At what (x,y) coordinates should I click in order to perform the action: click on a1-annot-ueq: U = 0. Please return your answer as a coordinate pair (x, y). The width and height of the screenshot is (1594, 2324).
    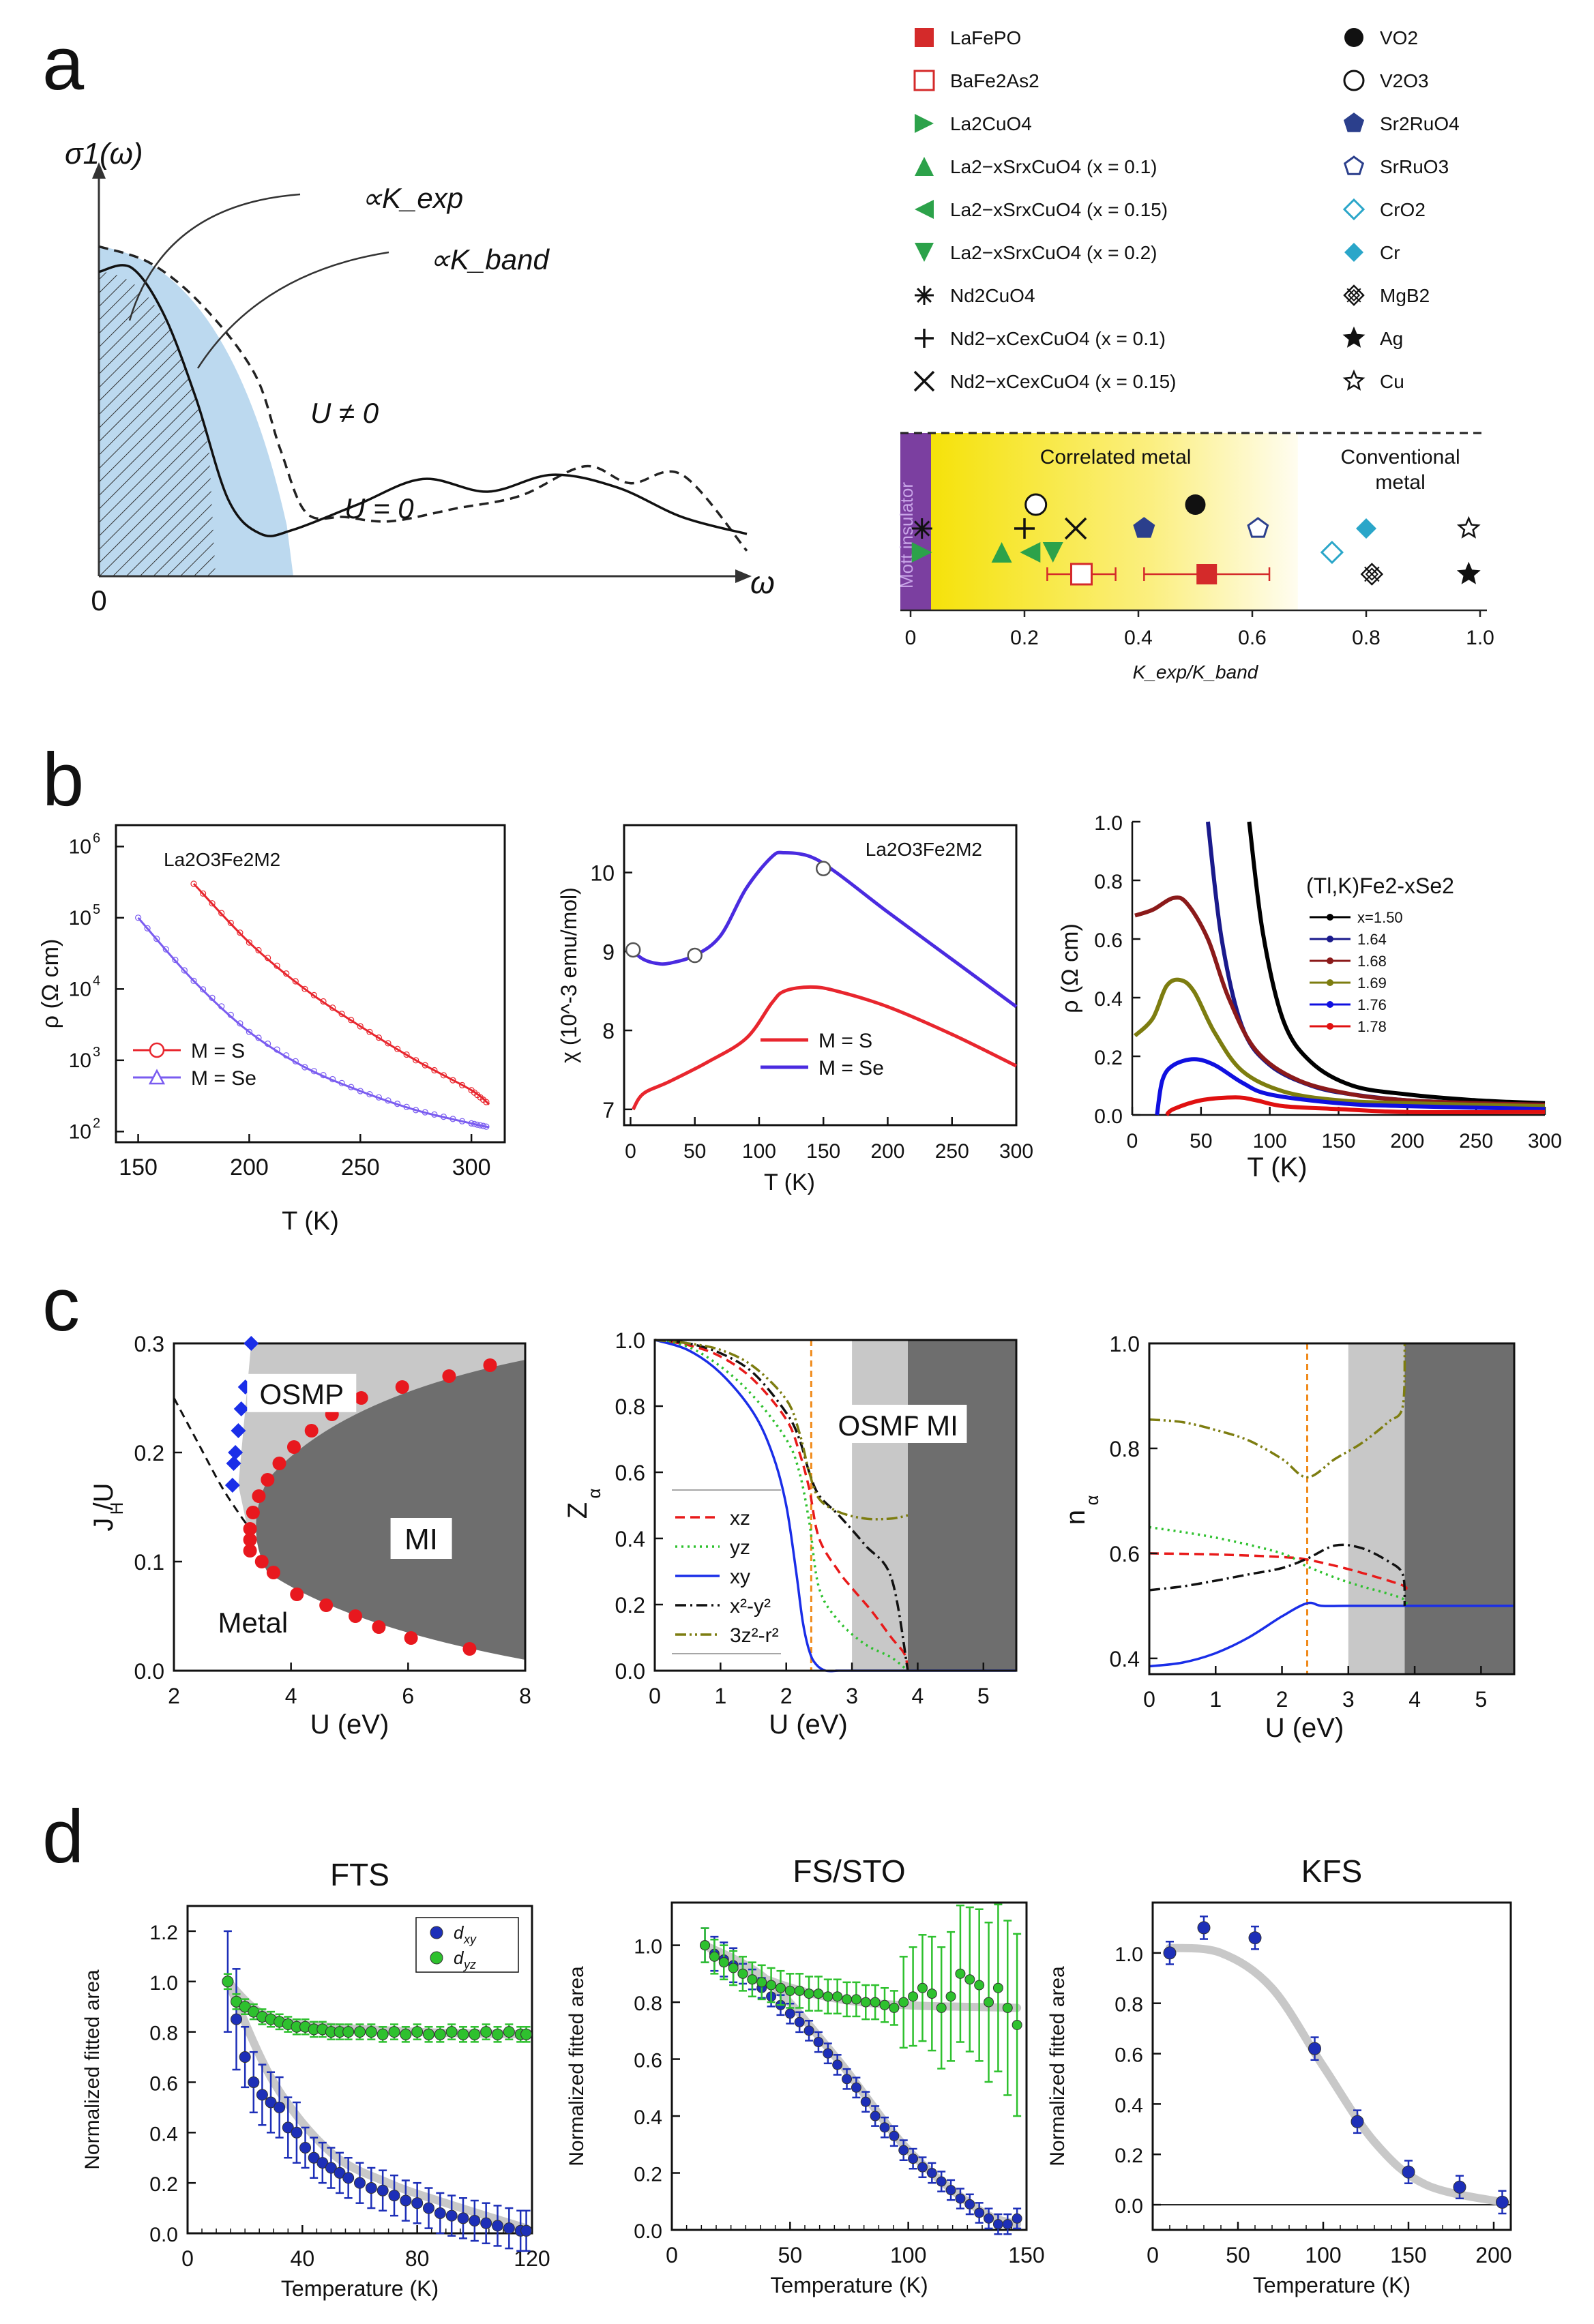
    Looking at the image, I should click on (379, 508).